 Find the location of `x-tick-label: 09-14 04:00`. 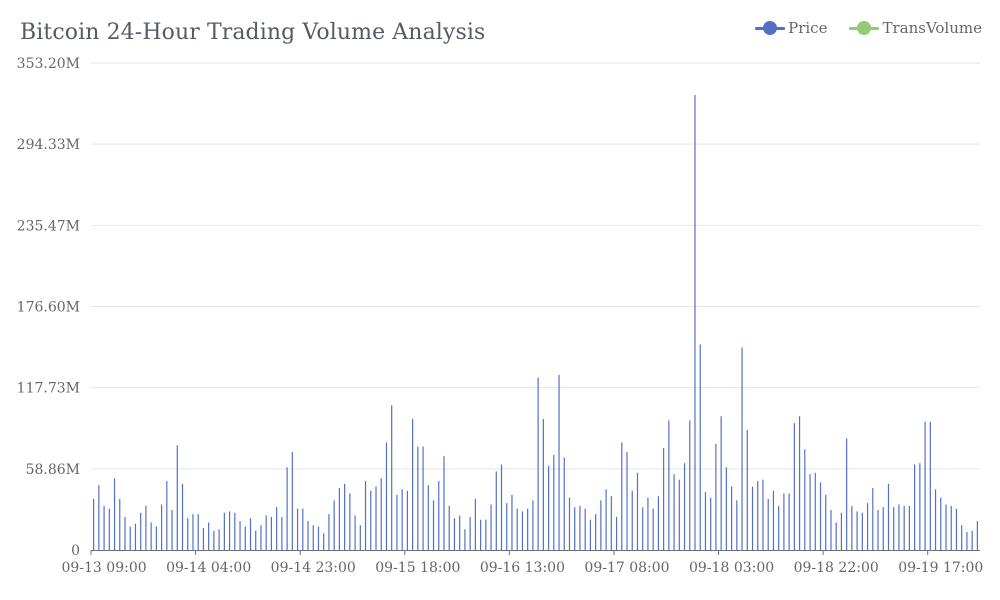

x-tick-label: 09-14 04:00 is located at coordinates (208, 568).